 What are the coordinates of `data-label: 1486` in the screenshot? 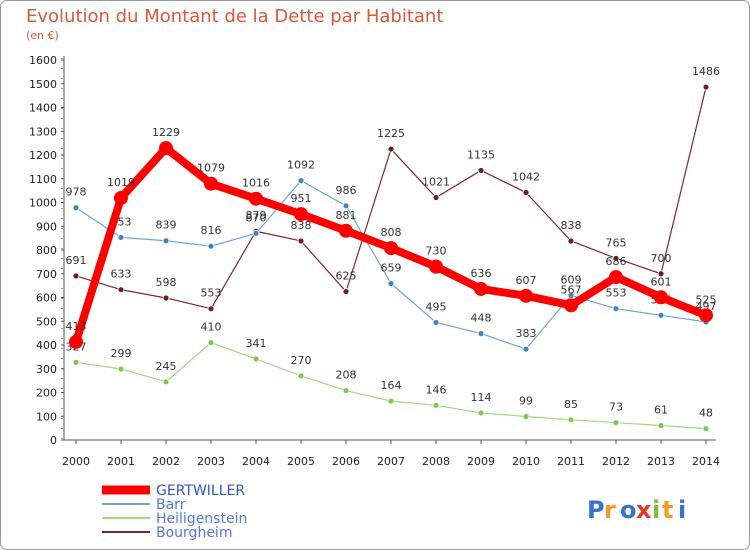 It's located at (706, 71).